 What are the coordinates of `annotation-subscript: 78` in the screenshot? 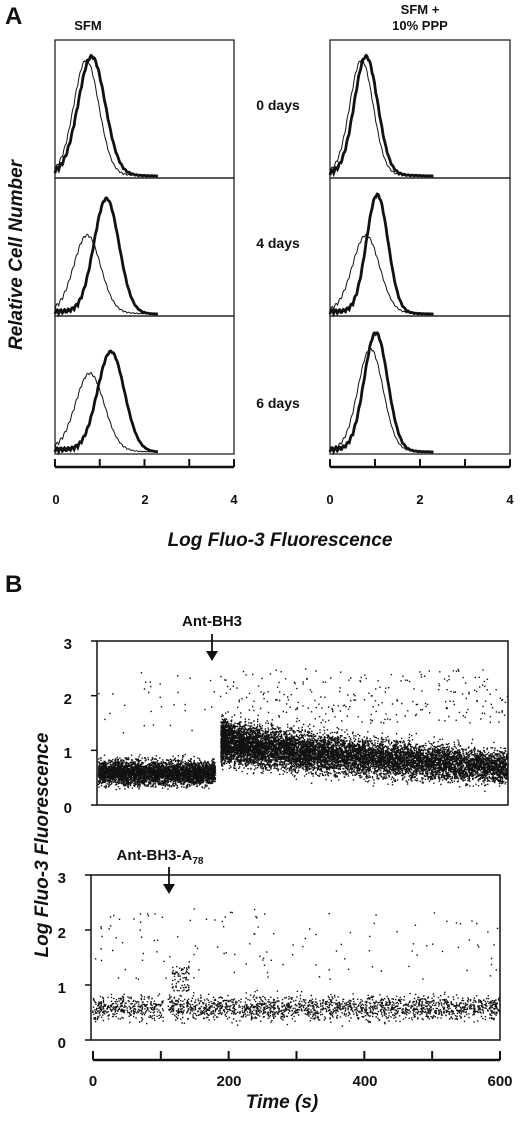 It's located at (198, 861).